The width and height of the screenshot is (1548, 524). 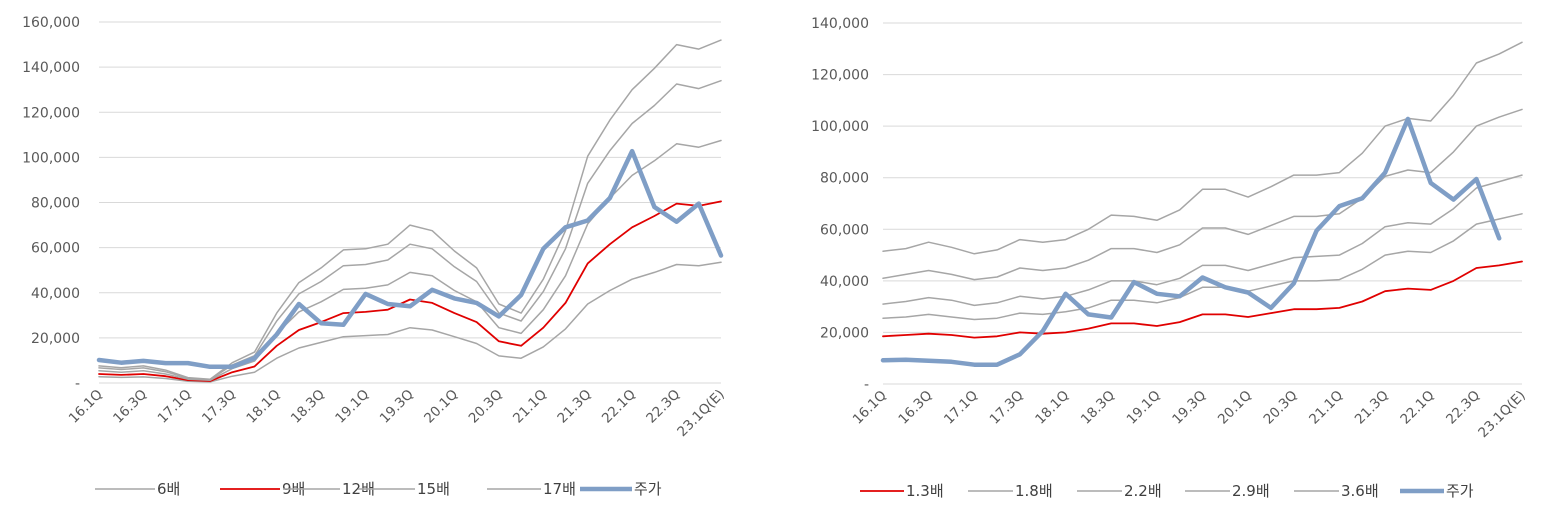 I want to click on legend-label: 1.8배, so click(x=1034, y=491).